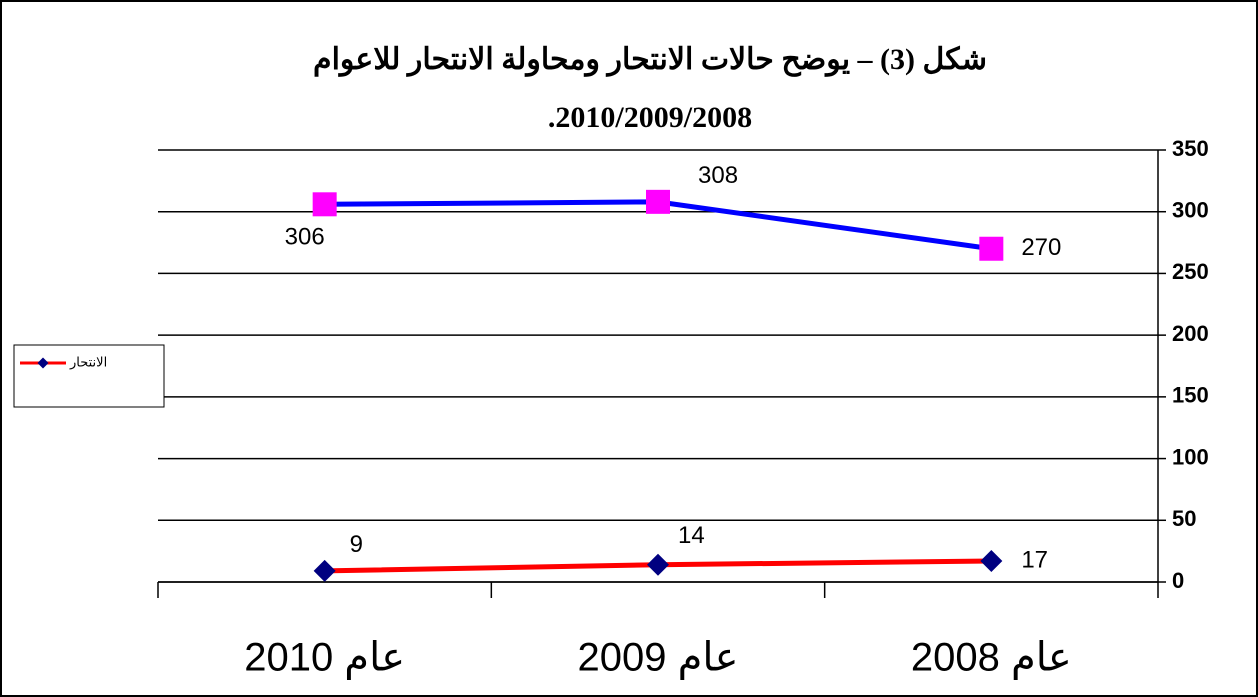 The height and width of the screenshot is (697, 1258). I want to click on data-label: 306, so click(305, 237).